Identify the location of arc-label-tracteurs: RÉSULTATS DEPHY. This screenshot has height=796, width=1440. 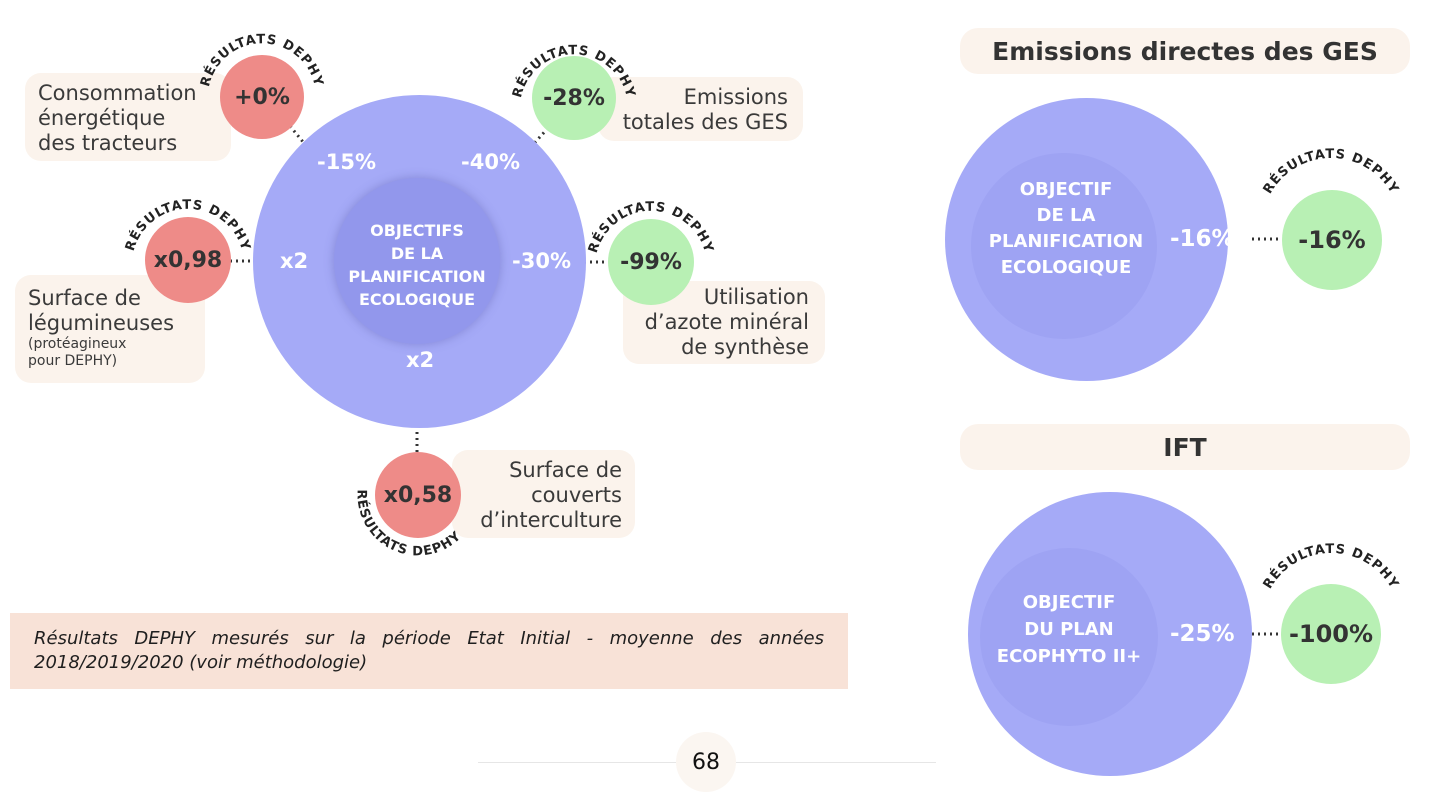
(262, 60).